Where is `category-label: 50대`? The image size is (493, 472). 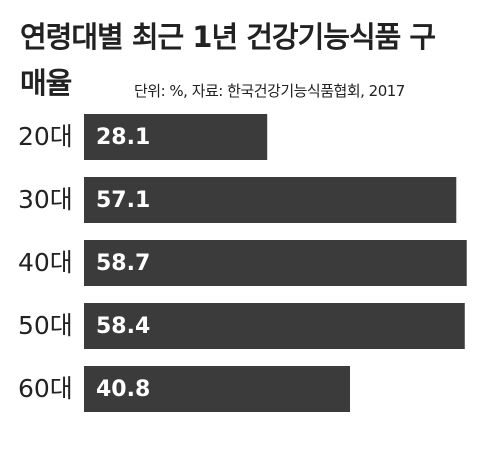 category-label: 50대 is located at coordinates (45, 325).